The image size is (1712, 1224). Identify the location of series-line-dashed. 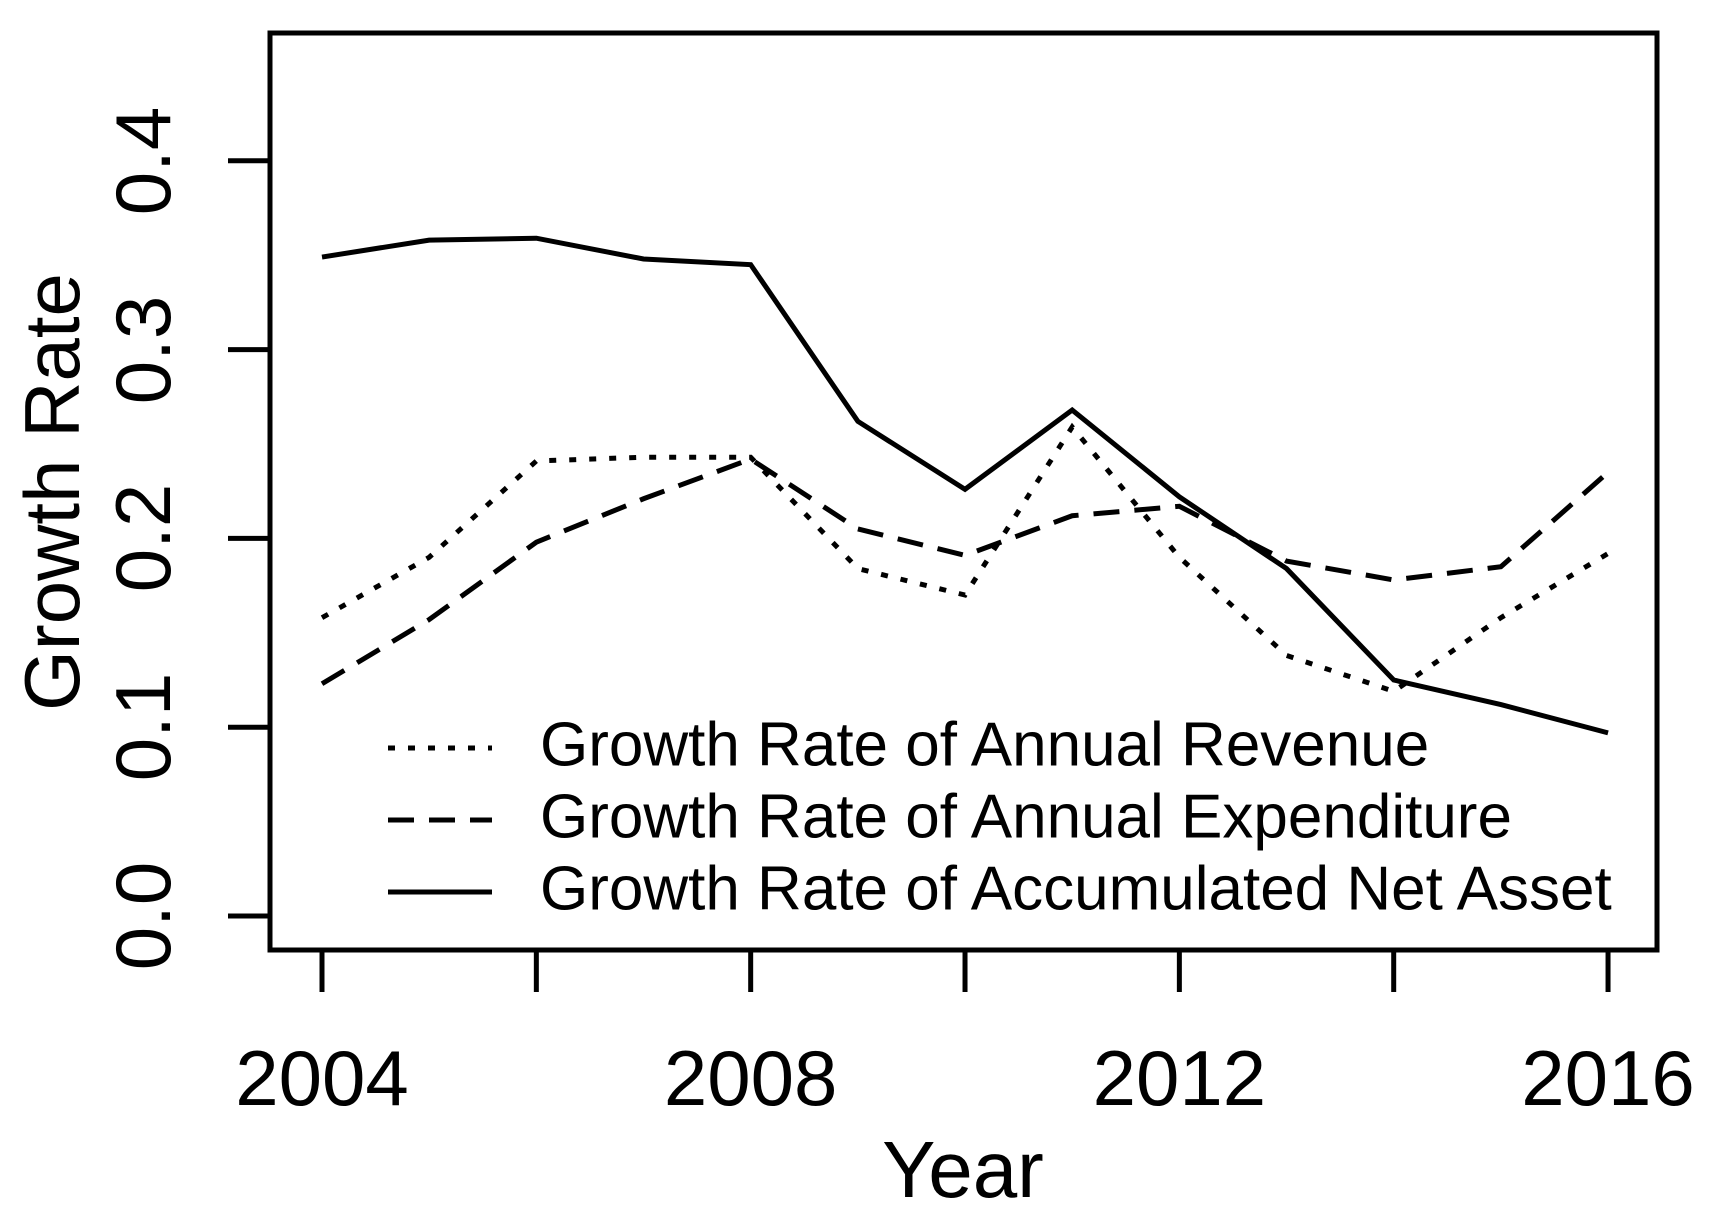
(965, 571).